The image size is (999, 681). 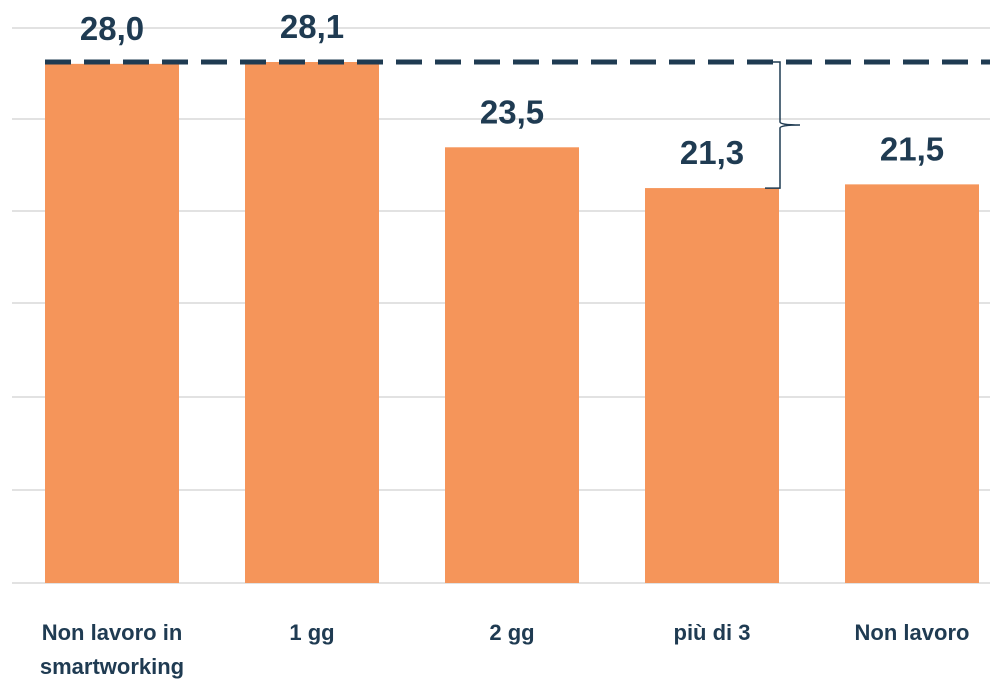 I want to click on data-label: 28,0, so click(x=112, y=28).